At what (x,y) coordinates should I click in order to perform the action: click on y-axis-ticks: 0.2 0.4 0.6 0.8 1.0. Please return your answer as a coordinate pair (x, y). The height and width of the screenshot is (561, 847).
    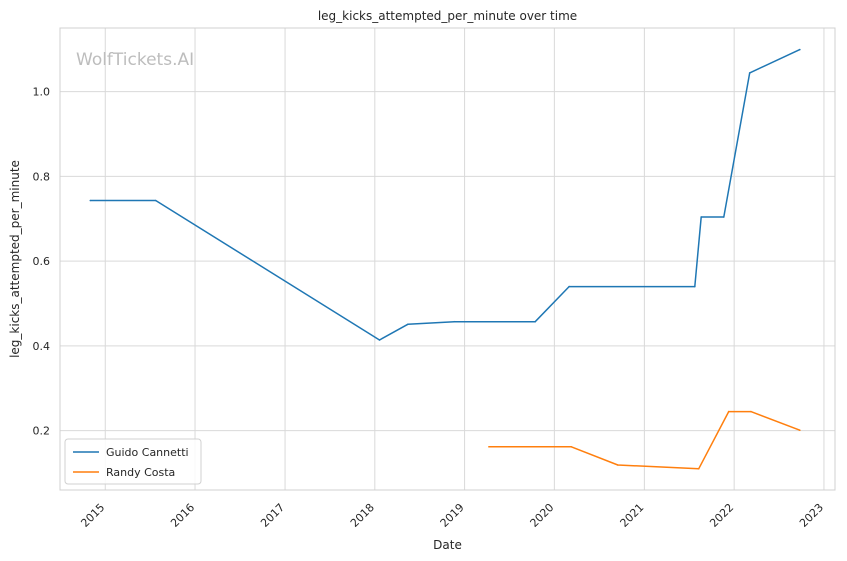
    Looking at the image, I should click on (42, 262).